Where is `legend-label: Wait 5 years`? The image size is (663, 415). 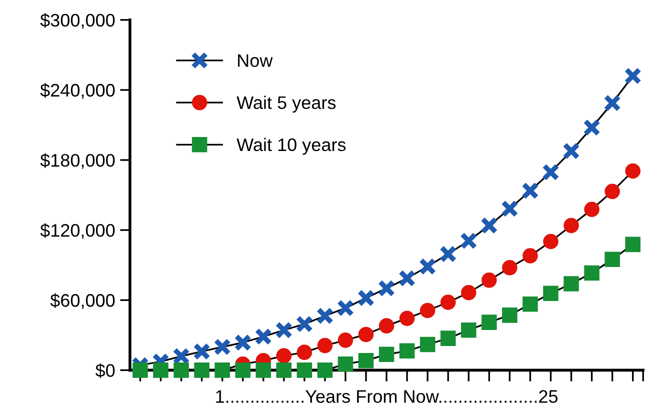 legend-label: Wait 5 years is located at coordinates (286, 104).